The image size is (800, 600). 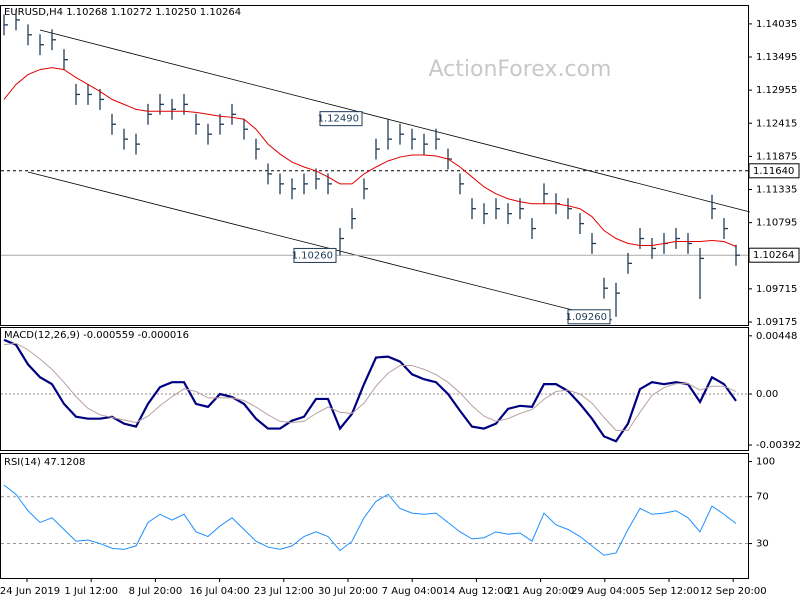 What do you see at coordinates (762, 497) in the screenshot?
I see `y-tick-label: 70` at bounding box center [762, 497].